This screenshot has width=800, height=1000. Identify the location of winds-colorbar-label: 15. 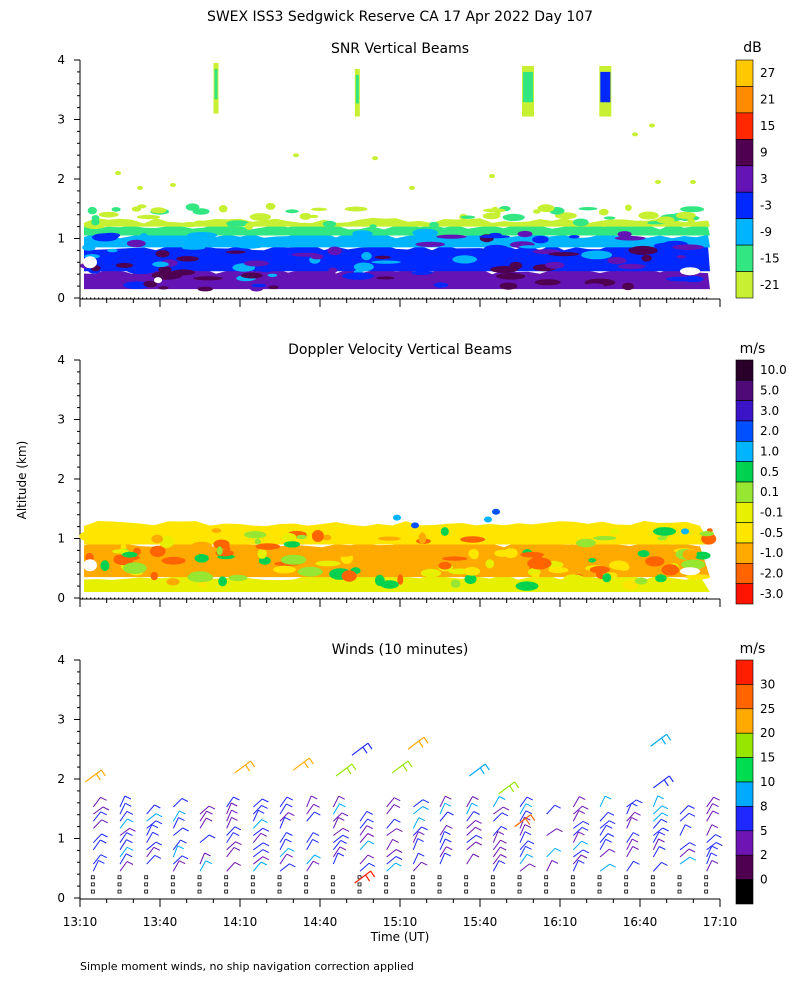
(767, 758).